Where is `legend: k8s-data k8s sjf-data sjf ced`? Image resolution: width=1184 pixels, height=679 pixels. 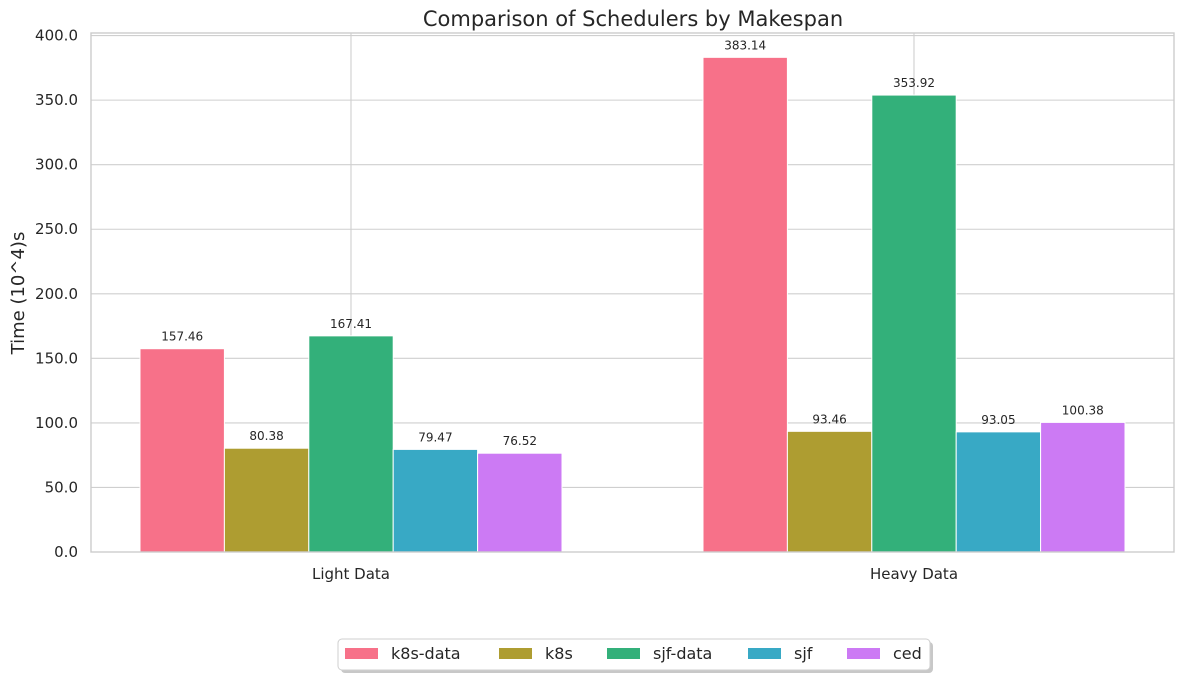
legend: k8s-data k8s sjf-data sjf ced is located at coordinates (635, 655).